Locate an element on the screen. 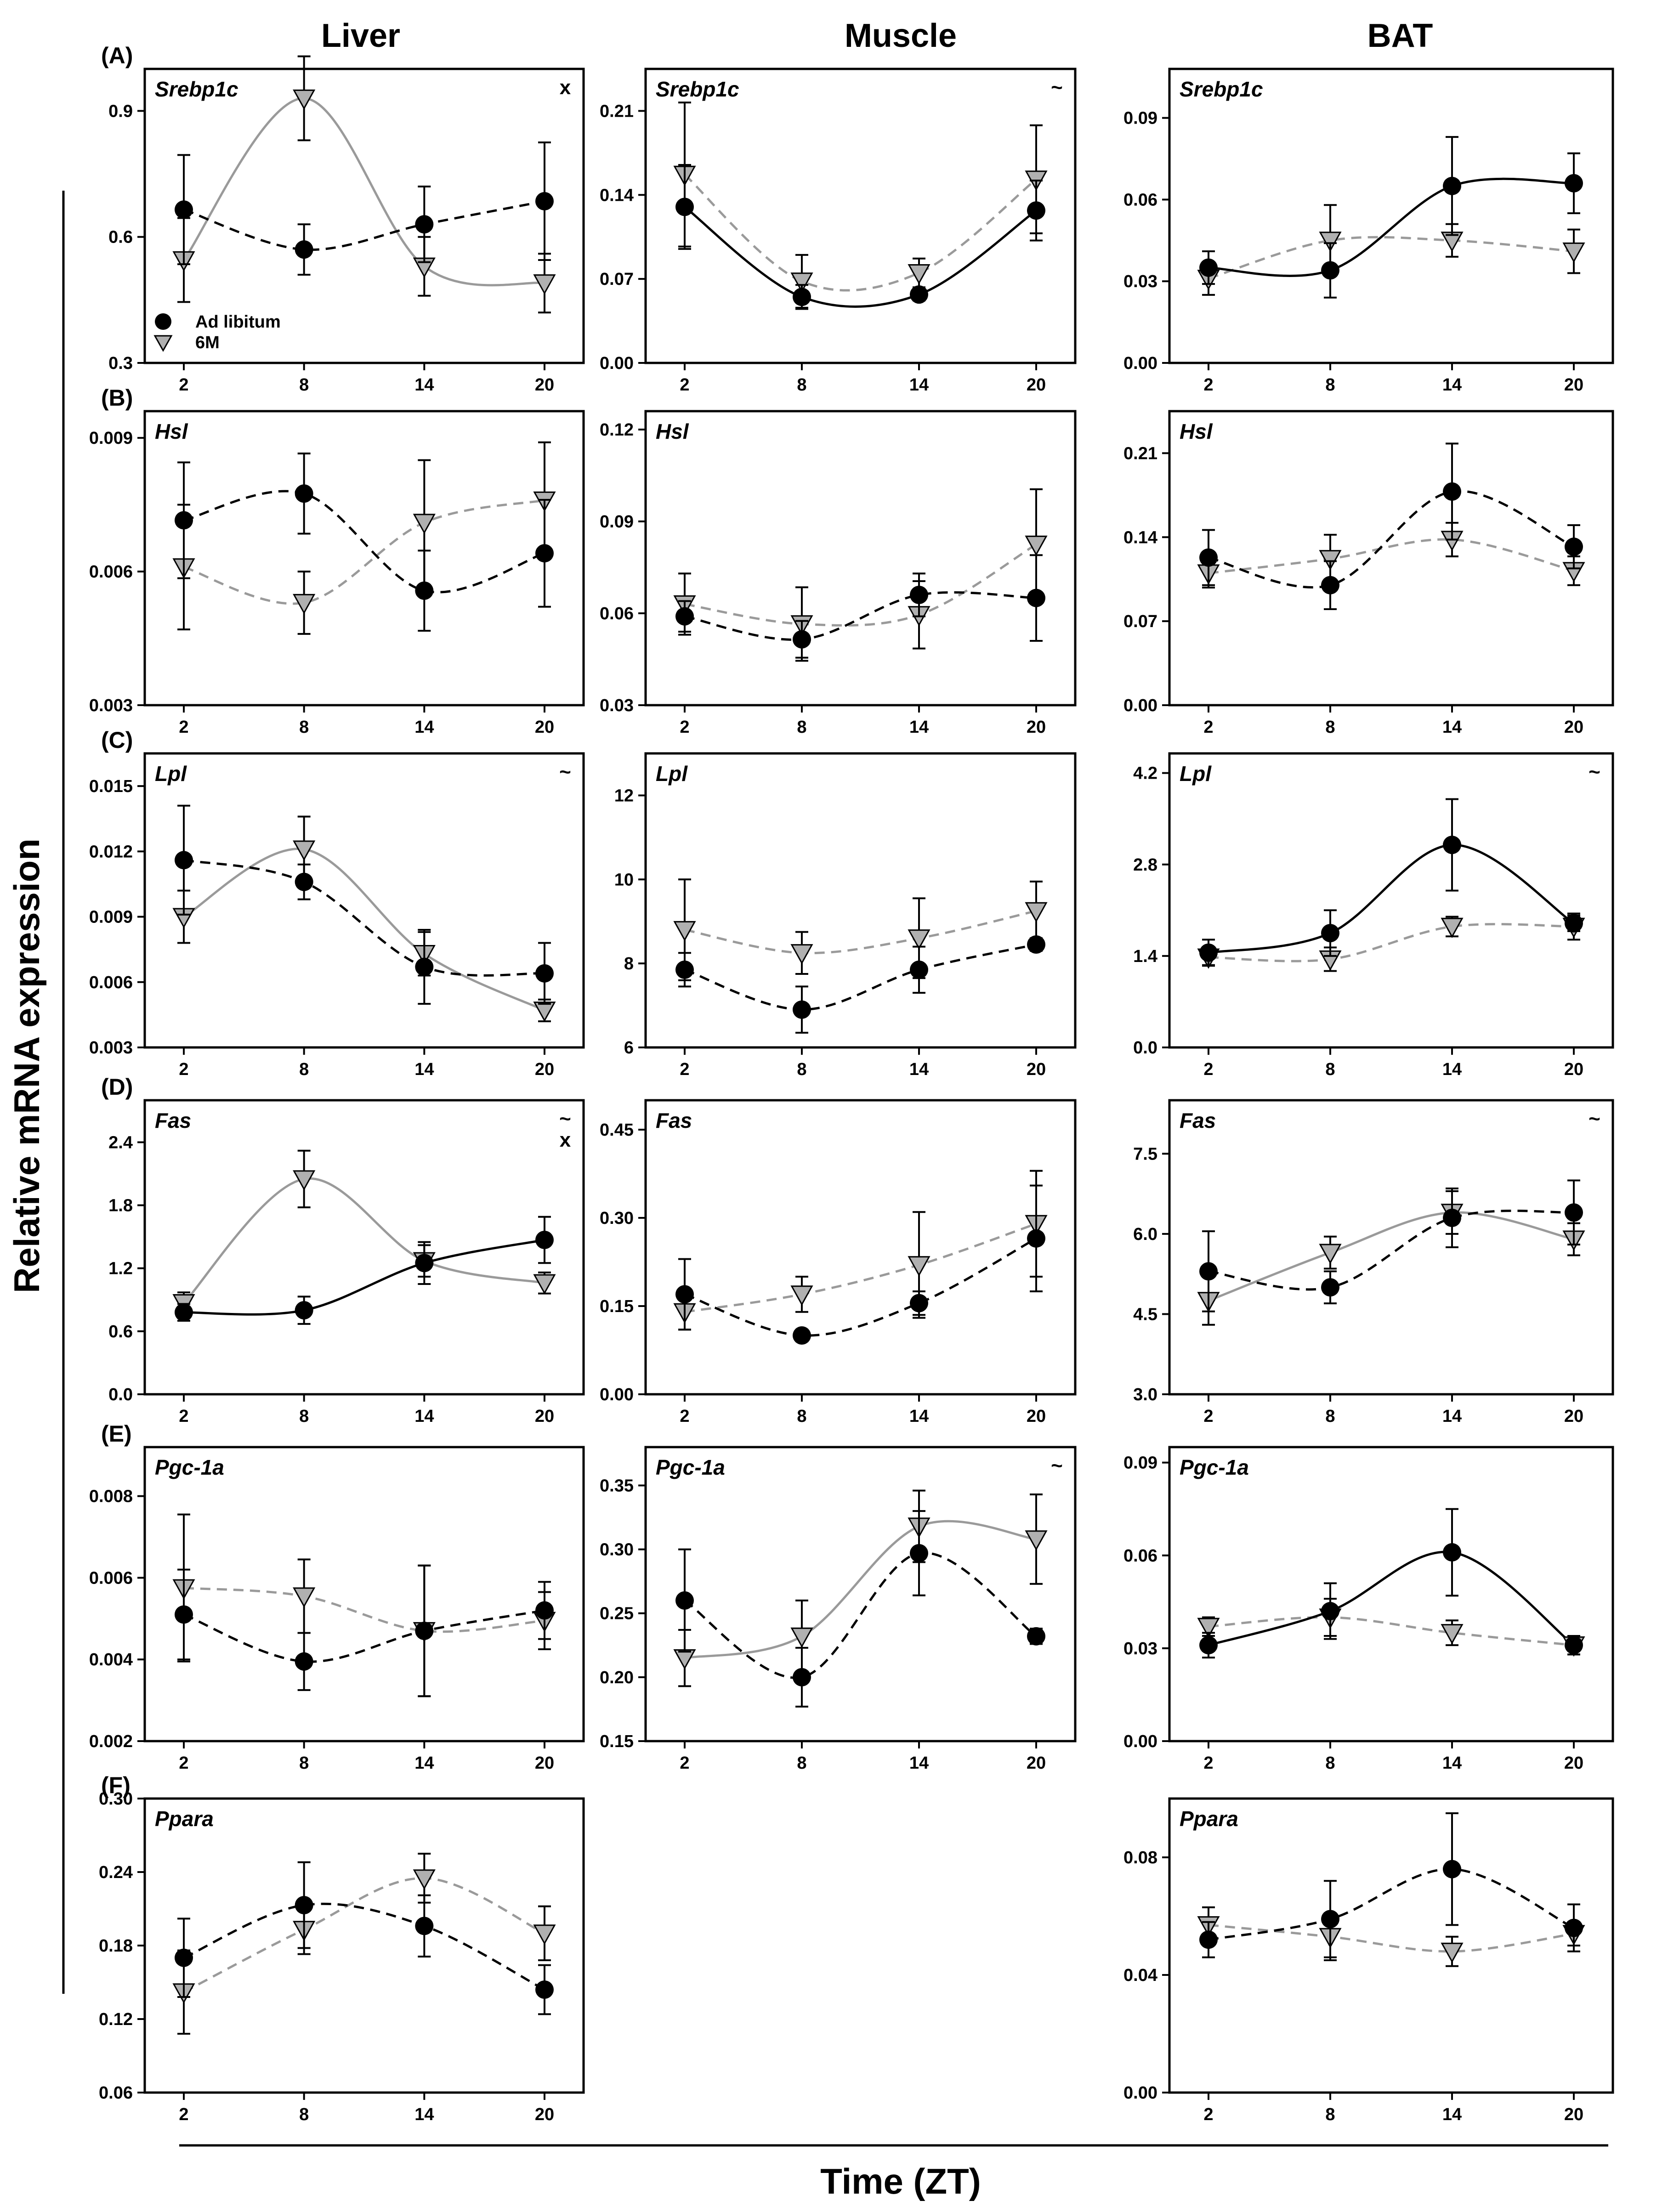 This screenshot has height=2212, width=1668. y-tick-label: 0.09 is located at coordinates (1140, 1463).